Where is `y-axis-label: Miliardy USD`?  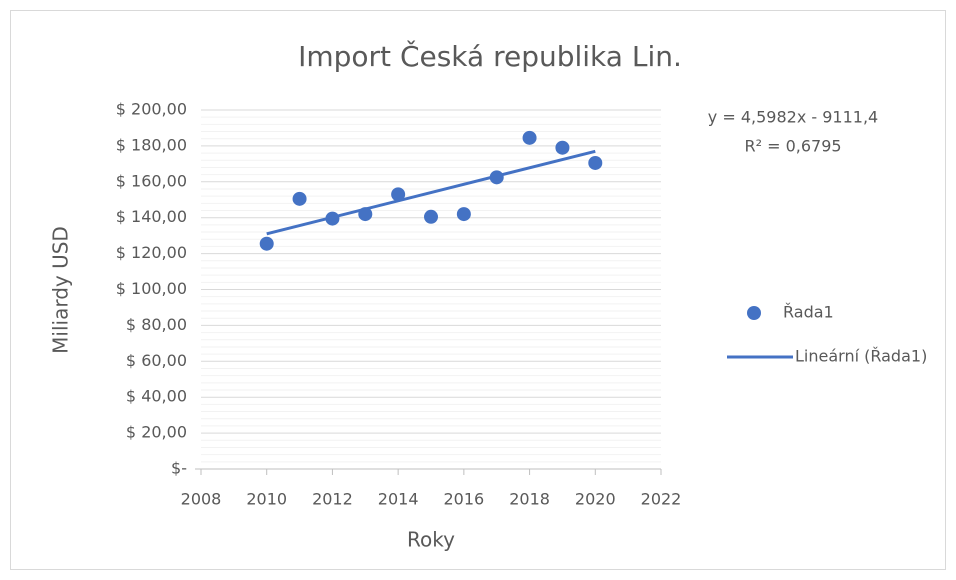
y-axis-label: Miliardy USD is located at coordinates (61, 290).